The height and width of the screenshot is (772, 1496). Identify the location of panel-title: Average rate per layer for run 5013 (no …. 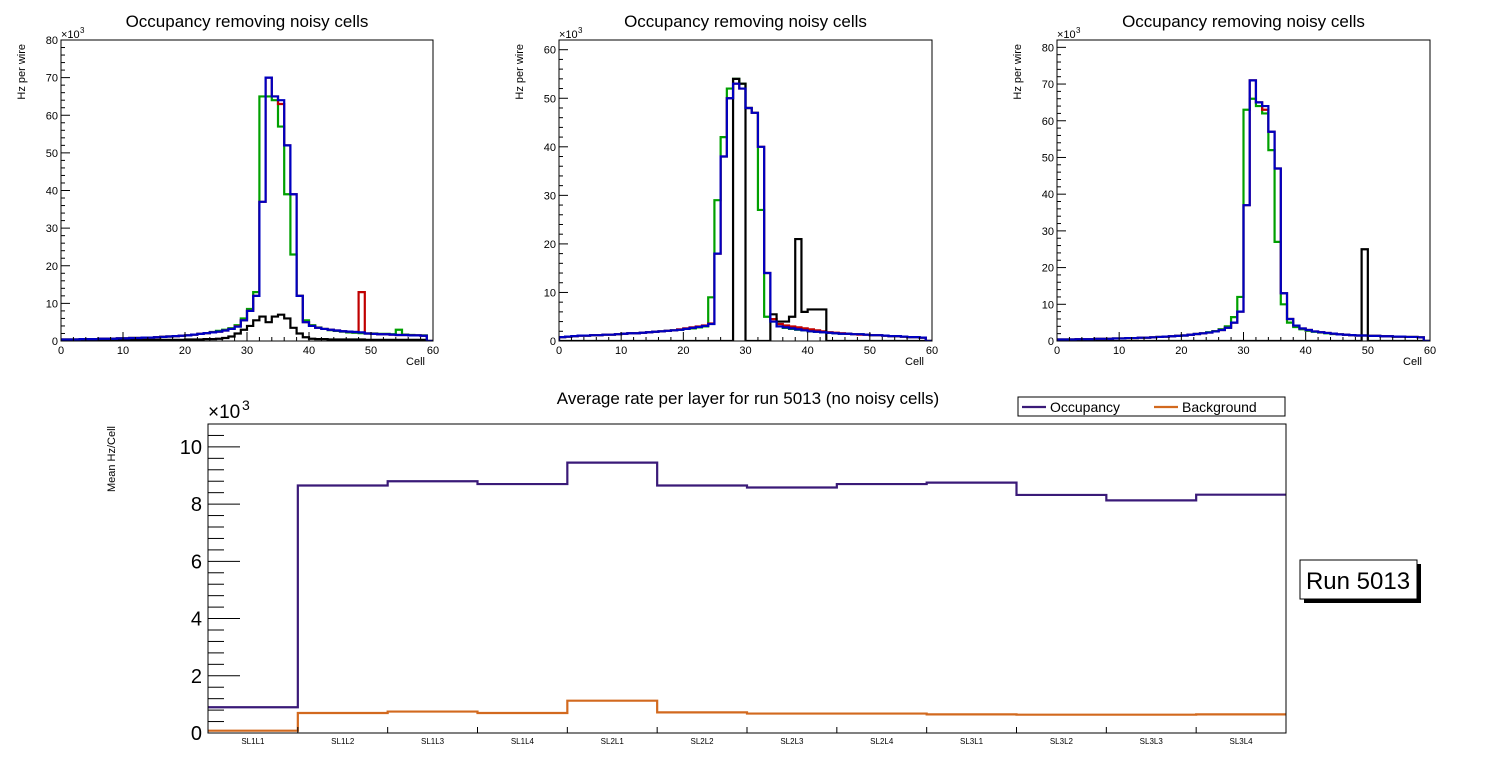
(748, 398).